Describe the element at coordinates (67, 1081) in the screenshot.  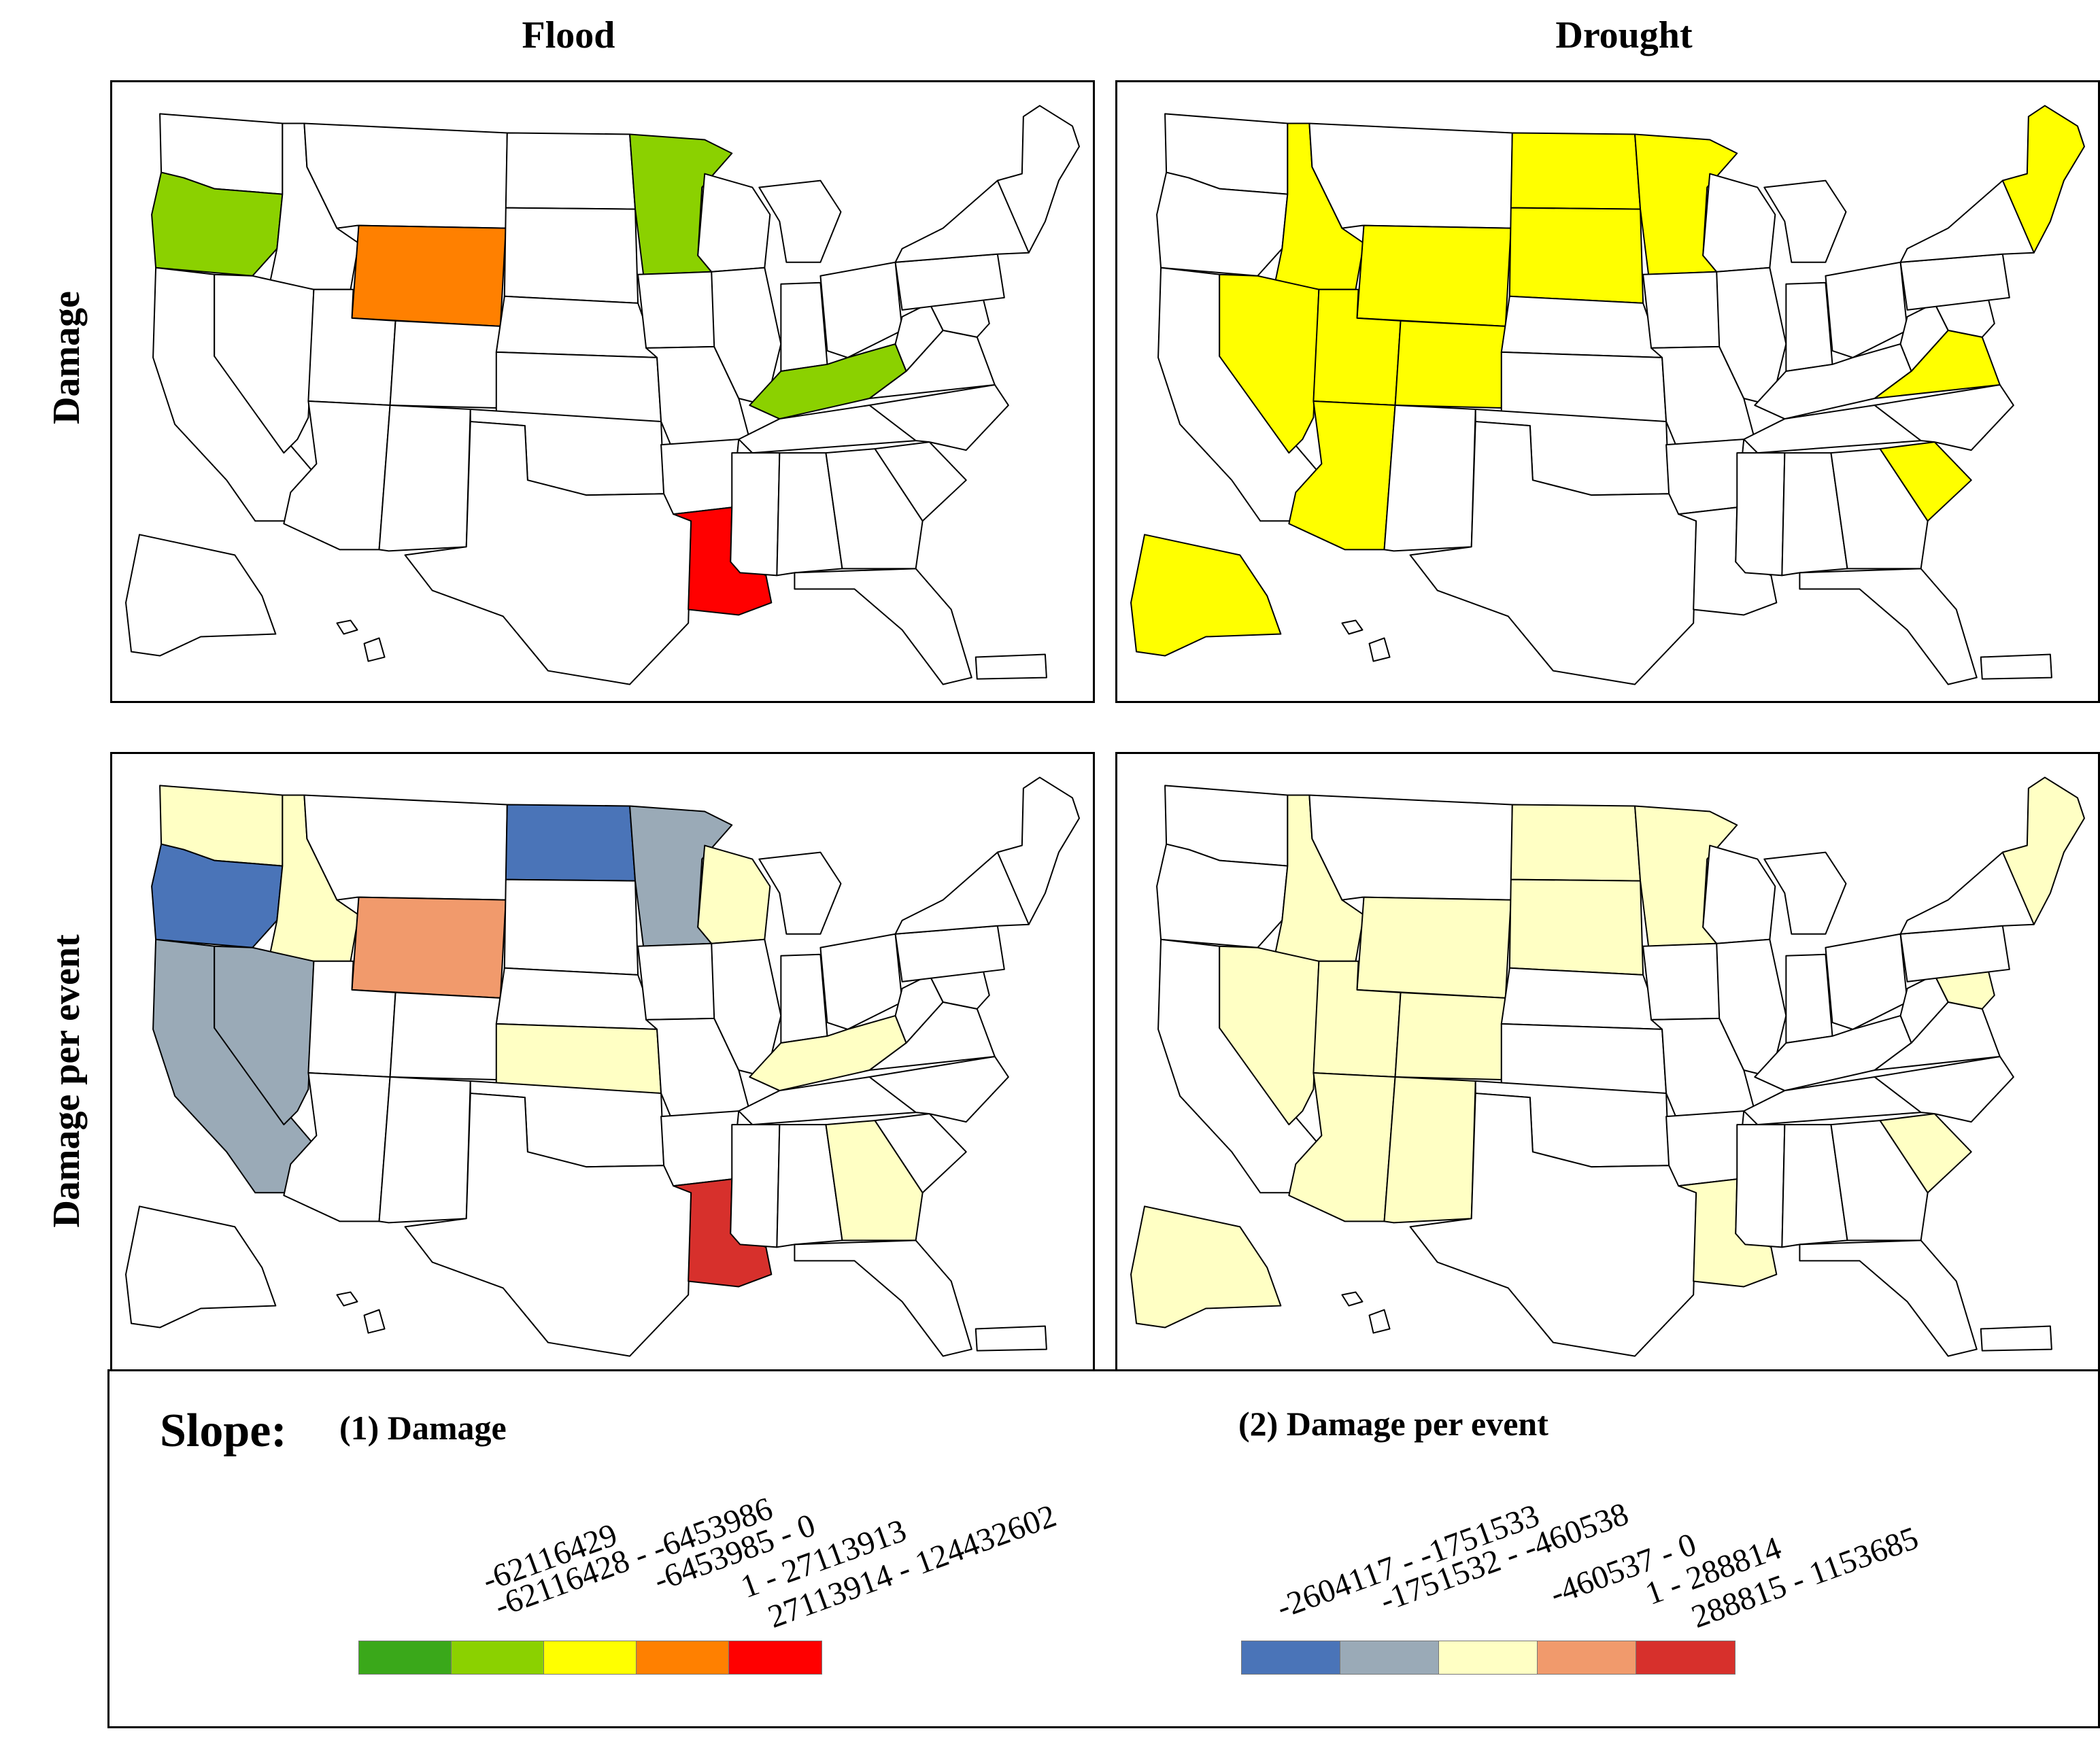
I see `row-title-damage-per-event: Damage per event` at that location.